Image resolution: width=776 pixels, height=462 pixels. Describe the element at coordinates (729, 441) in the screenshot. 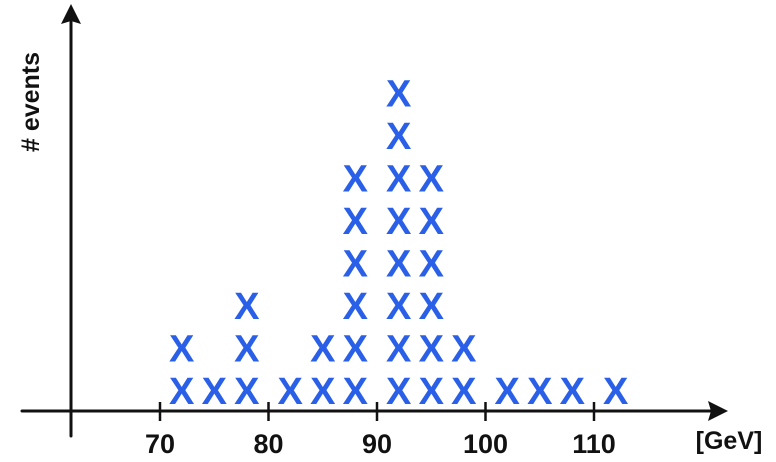

I see `x-axis-unit-label: [GeV]` at that location.